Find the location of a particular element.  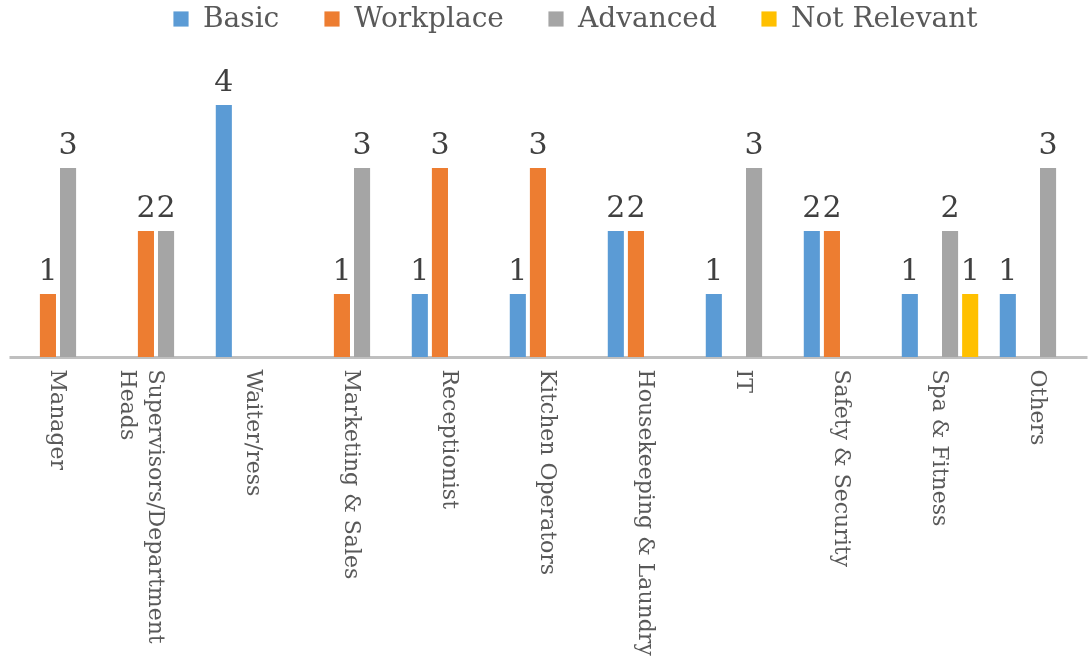

x-tick-label: Others is located at coordinates (1038, 407).